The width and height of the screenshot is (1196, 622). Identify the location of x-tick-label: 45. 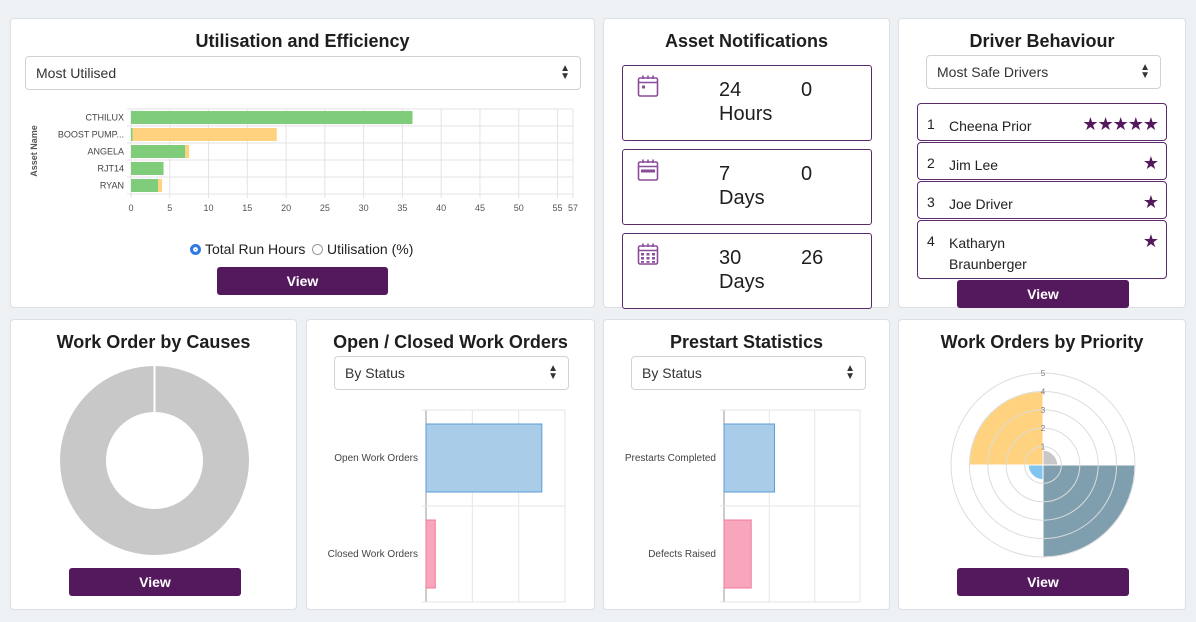
(480, 208).